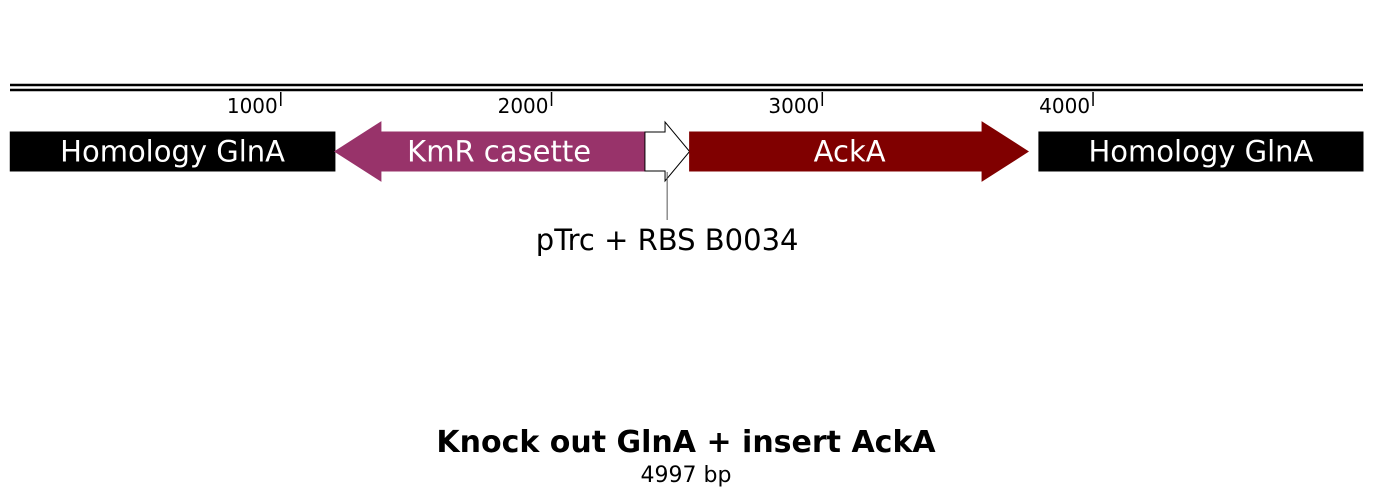  I want to click on ruler-tick-label: 3000, so click(793, 106).